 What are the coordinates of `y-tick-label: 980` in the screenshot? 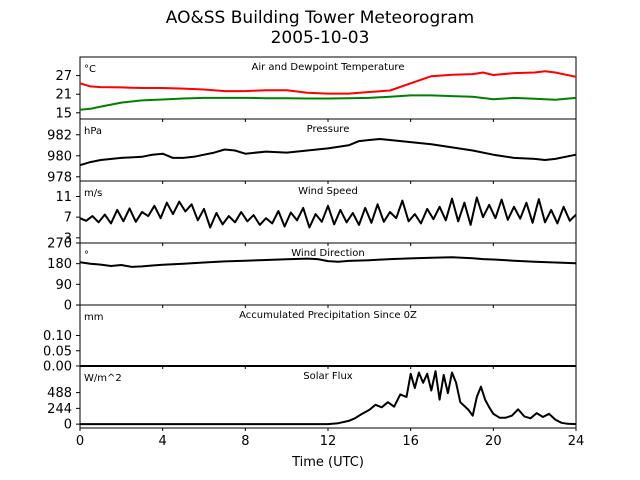 It's located at (59, 156).